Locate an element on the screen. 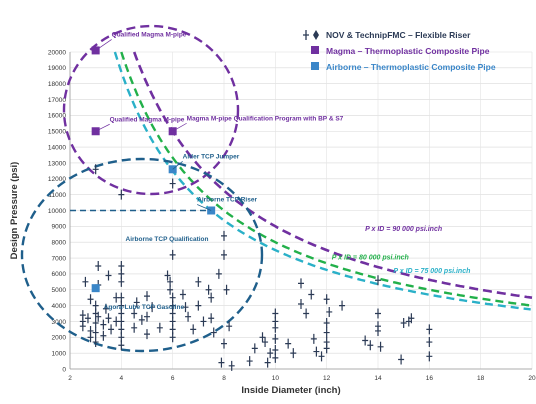 The image size is (536, 404). x-tick-label: 18 is located at coordinates (481, 378).